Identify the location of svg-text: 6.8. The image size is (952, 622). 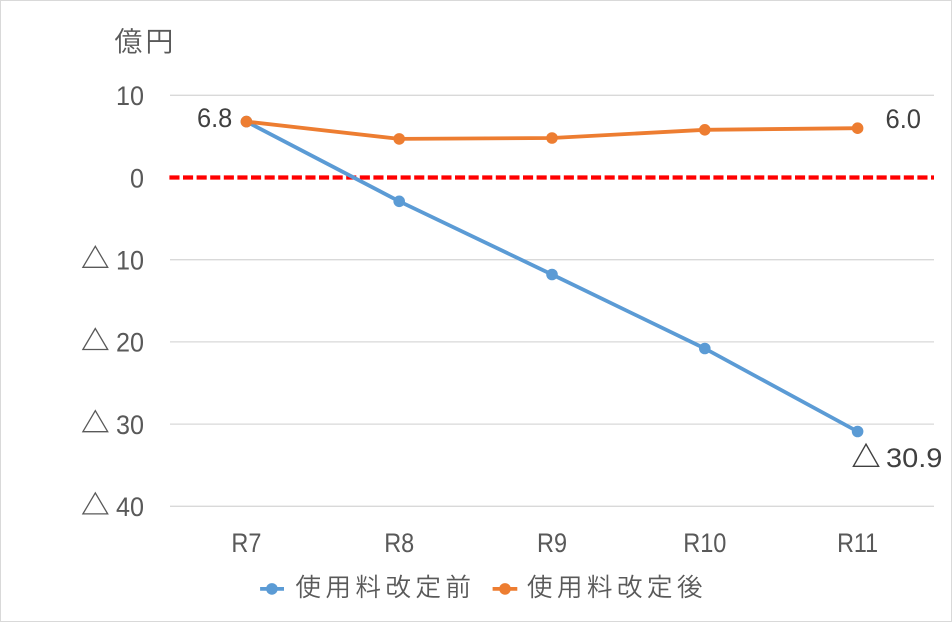
(214, 118).